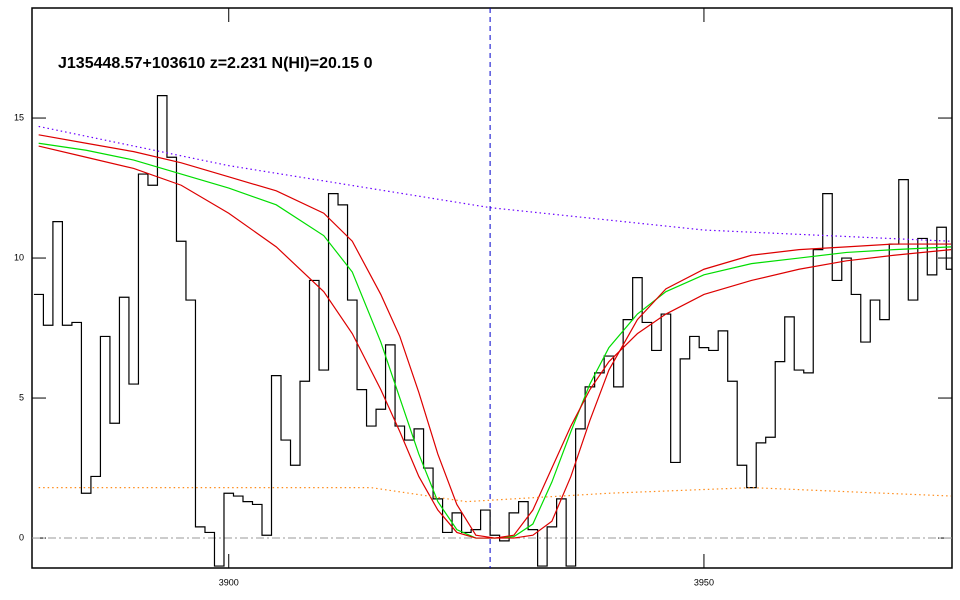 The width and height of the screenshot is (960, 600). I want to click on x-tick-label: 3950, so click(704, 582).